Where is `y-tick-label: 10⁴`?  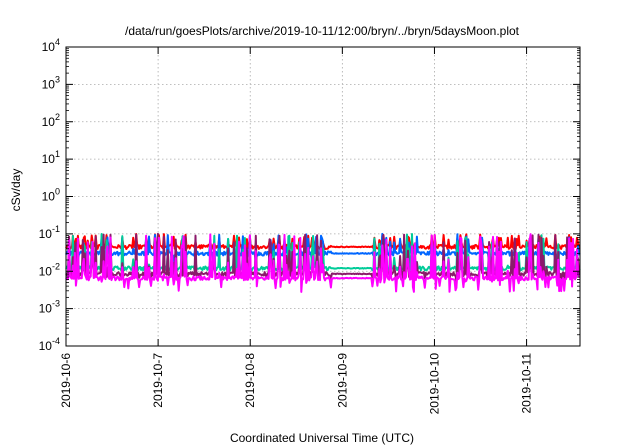
y-tick-label: 10⁴ is located at coordinates (51, 45).